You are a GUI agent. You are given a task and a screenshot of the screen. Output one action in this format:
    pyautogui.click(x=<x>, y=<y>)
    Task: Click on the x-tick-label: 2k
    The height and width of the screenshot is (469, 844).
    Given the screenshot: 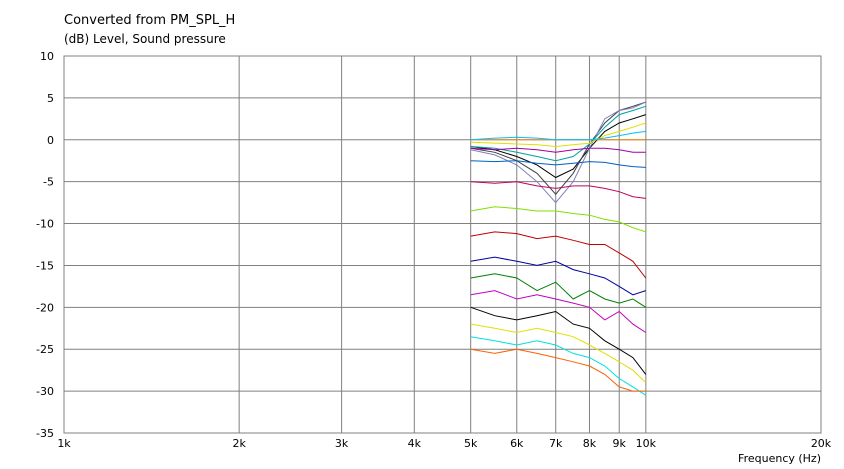 What is the action you would take?
    pyautogui.click(x=239, y=443)
    